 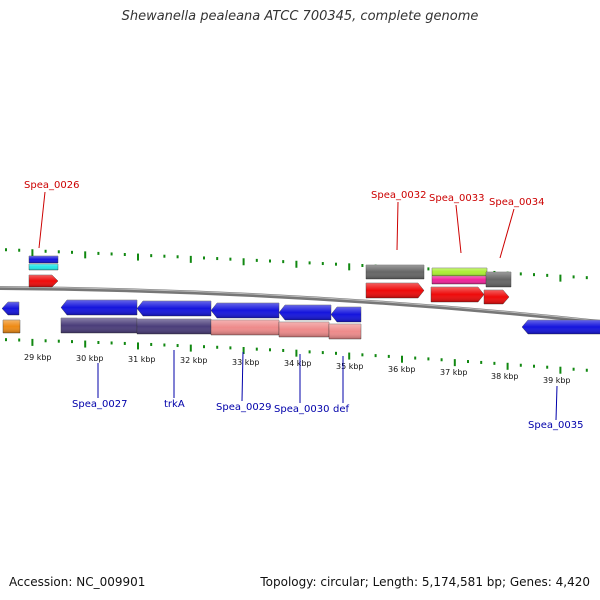 What do you see at coordinates (459, 280) in the screenshot?
I see `gene-spea-0033-magenta` at bounding box center [459, 280].